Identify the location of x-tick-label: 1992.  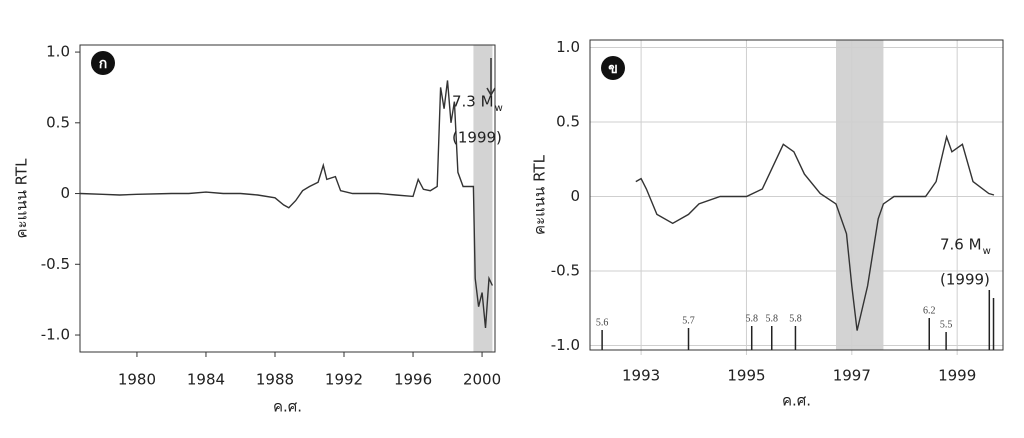
(344, 380).